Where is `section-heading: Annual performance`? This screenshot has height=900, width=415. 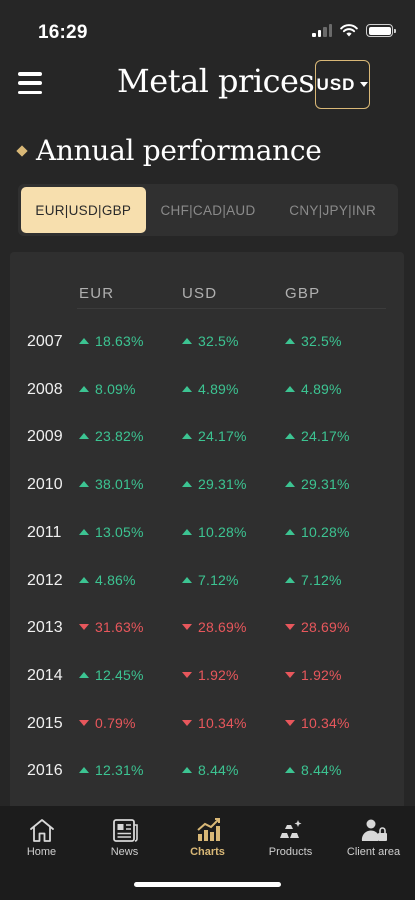 section-heading: Annual performance is located at coordinates (169, 150).